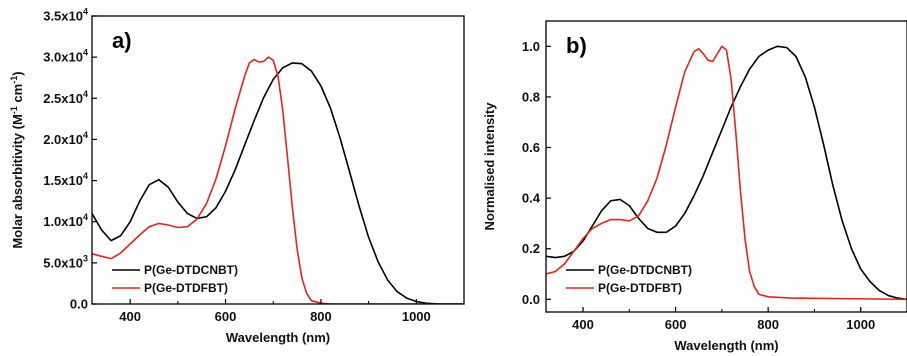 This screenshot has width=907, height=356. I want to click on y-tick-label: 2.5x10⁴, so click(65, 97).